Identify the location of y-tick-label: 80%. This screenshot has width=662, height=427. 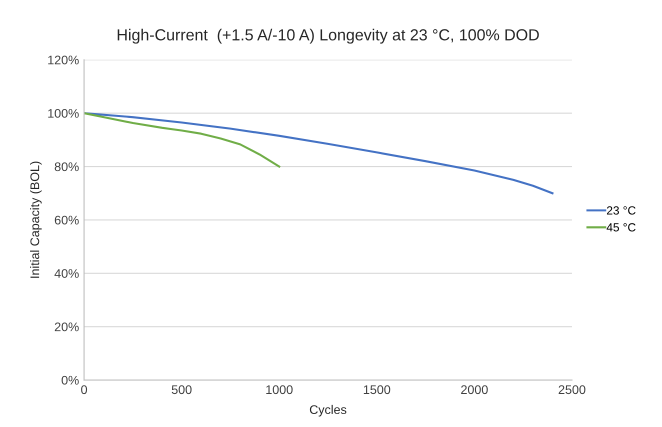
(66, 167).